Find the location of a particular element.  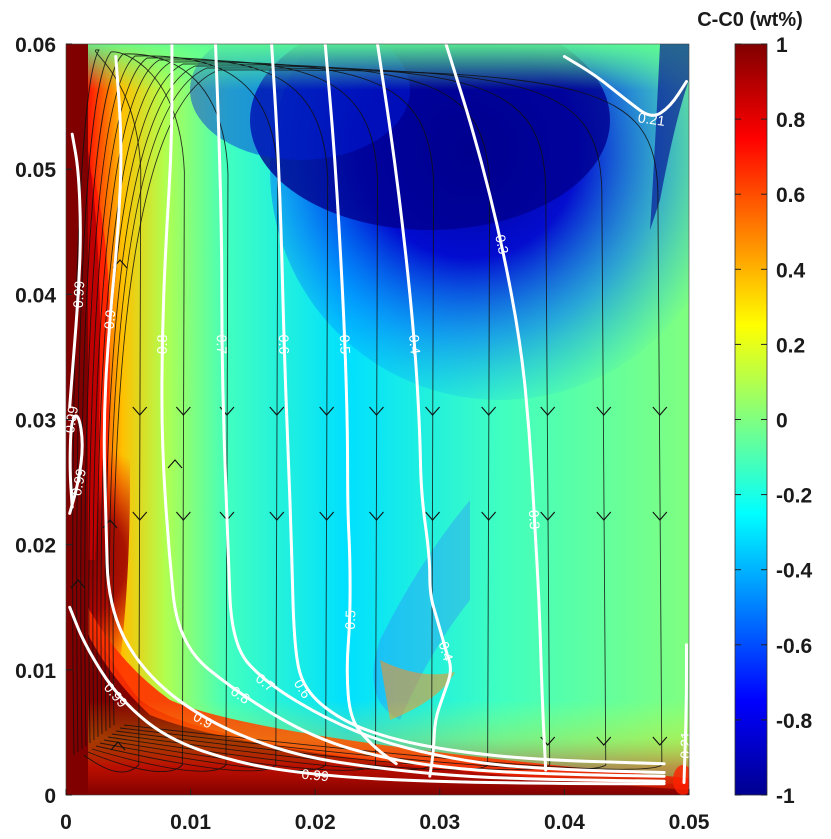

y-tick-label: 0 is located at coordinates (50, 796).